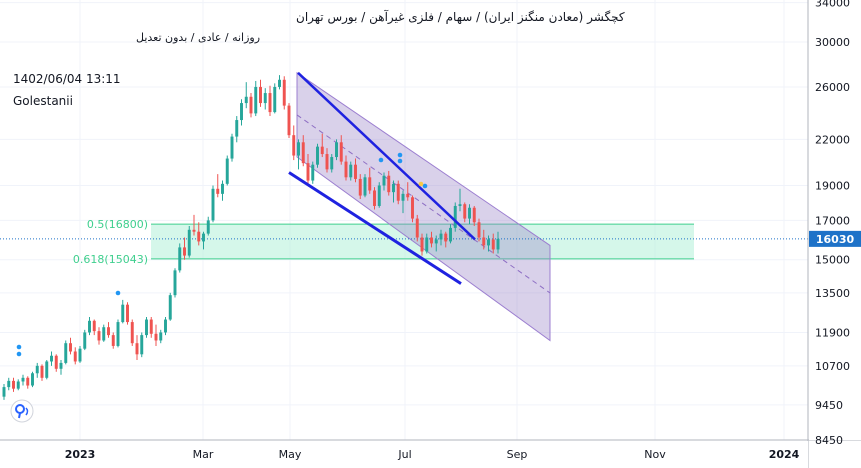 The width and height of the screenshot is (861, 468). What do you see at coordinates (829, 405) in the screenshot?
I see `price-tick-label: 9450` at bounding box center [829, 405].